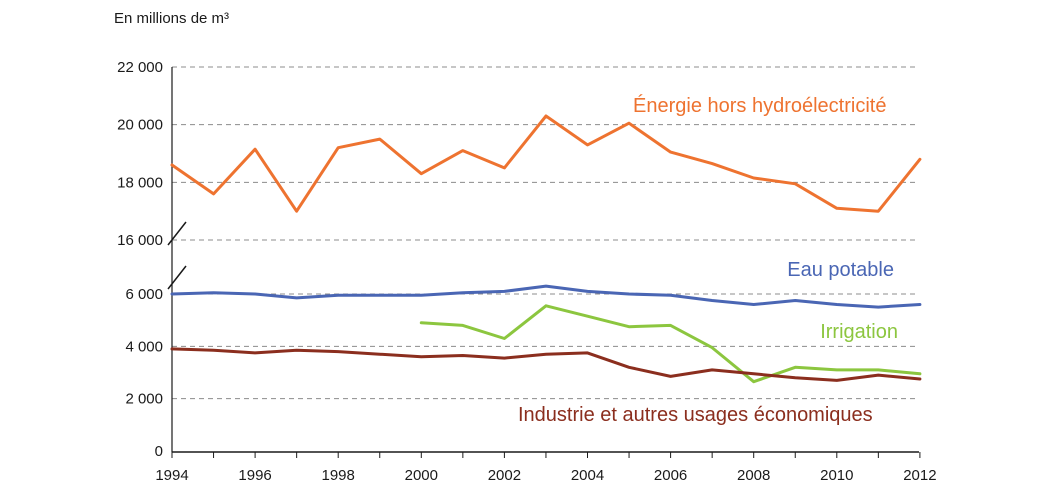 The width and height of the screenshot is (1039, 498). What do you see at coordinates (670, 475) in the screenshot?
I see `x-tick-label: 2006` at bounding box center [670, 475].